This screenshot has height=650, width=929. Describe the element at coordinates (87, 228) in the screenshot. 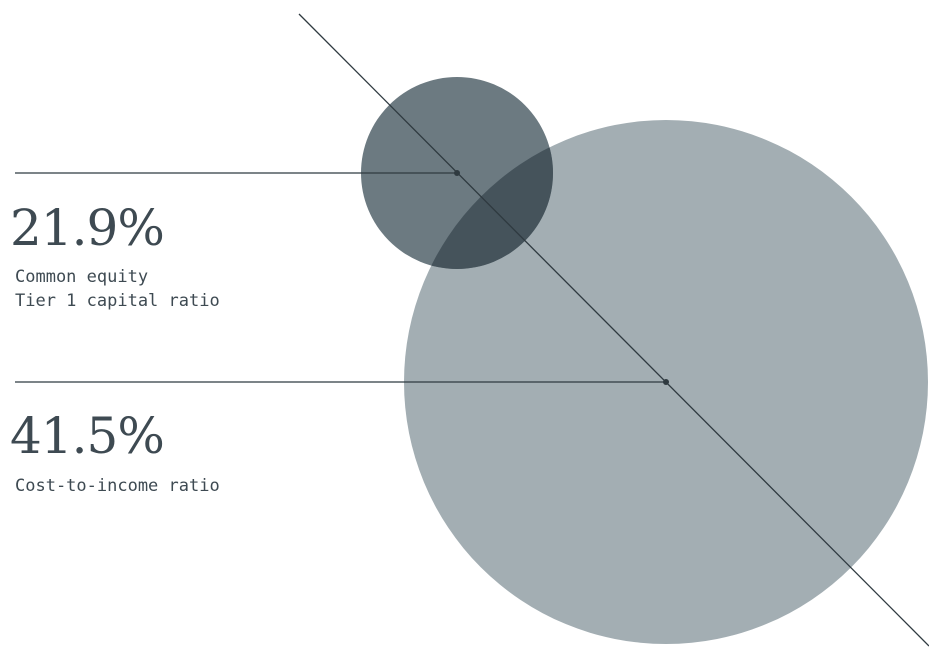

I see `metric-value-cet1: 21.9%` at that location.